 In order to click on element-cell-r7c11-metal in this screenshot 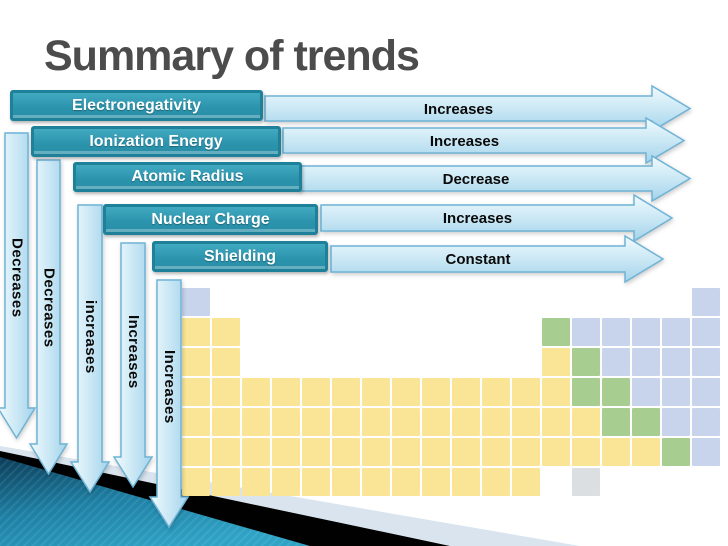, I will do `click(496, 482)`.